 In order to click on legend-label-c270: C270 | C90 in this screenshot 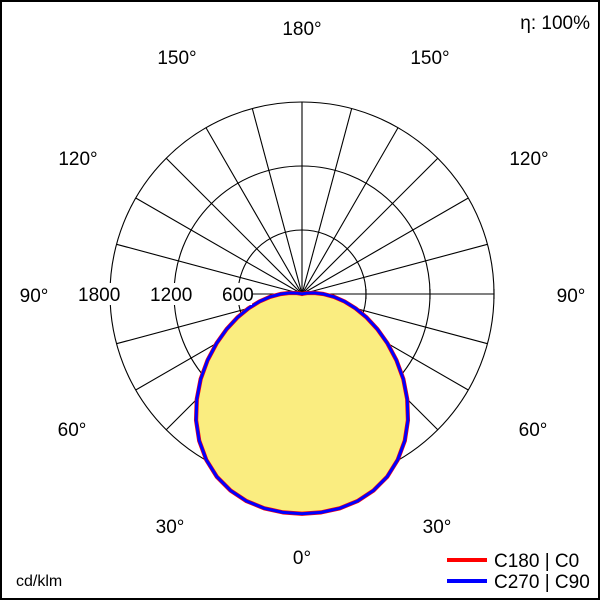, I will do `click(542, 582)`.